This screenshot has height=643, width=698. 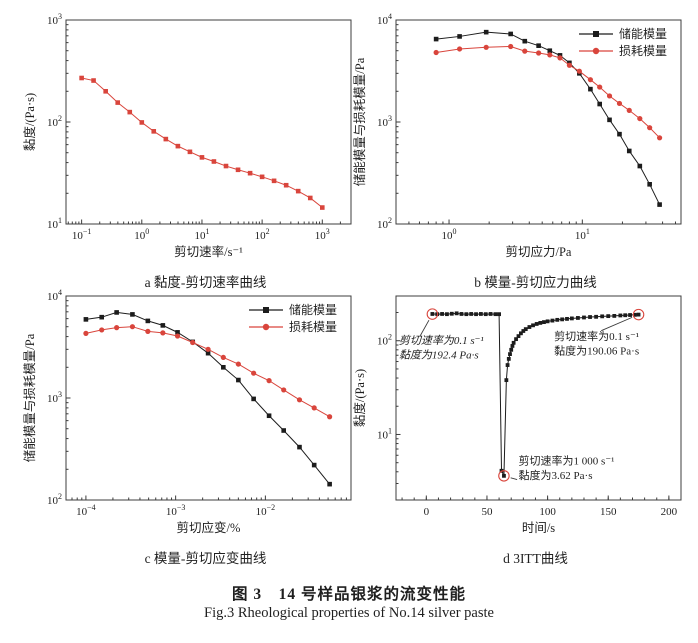 I want to click on svg-text: 10−1, so click(x=82, y=234).